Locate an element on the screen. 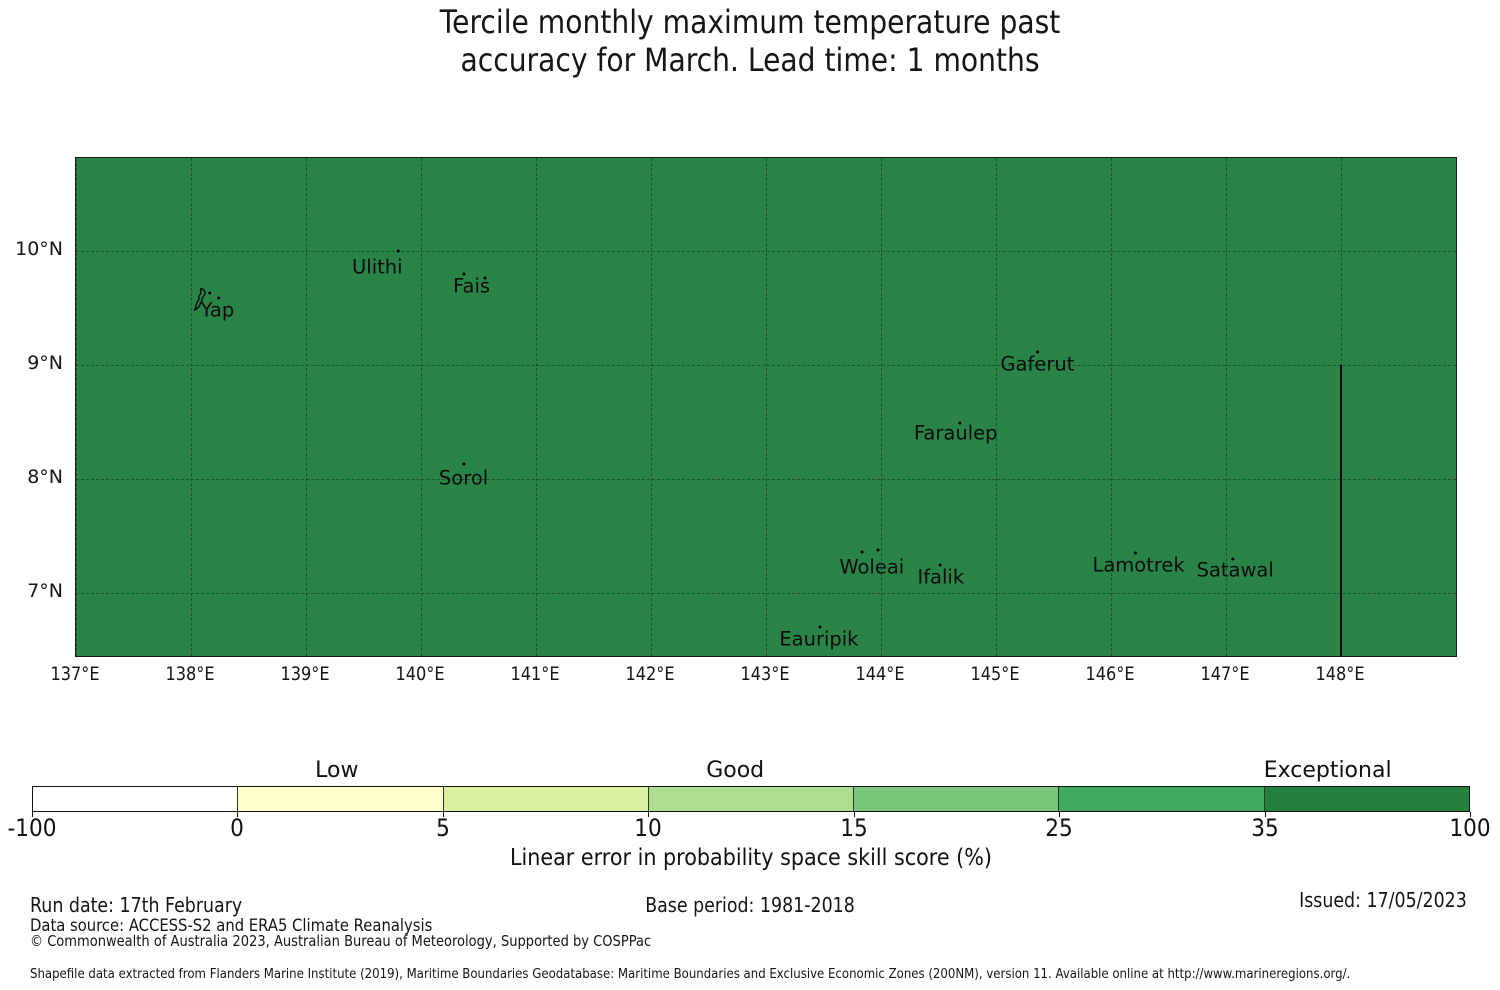  x-tick-label: 143°E is located at coordinates (765, 674).